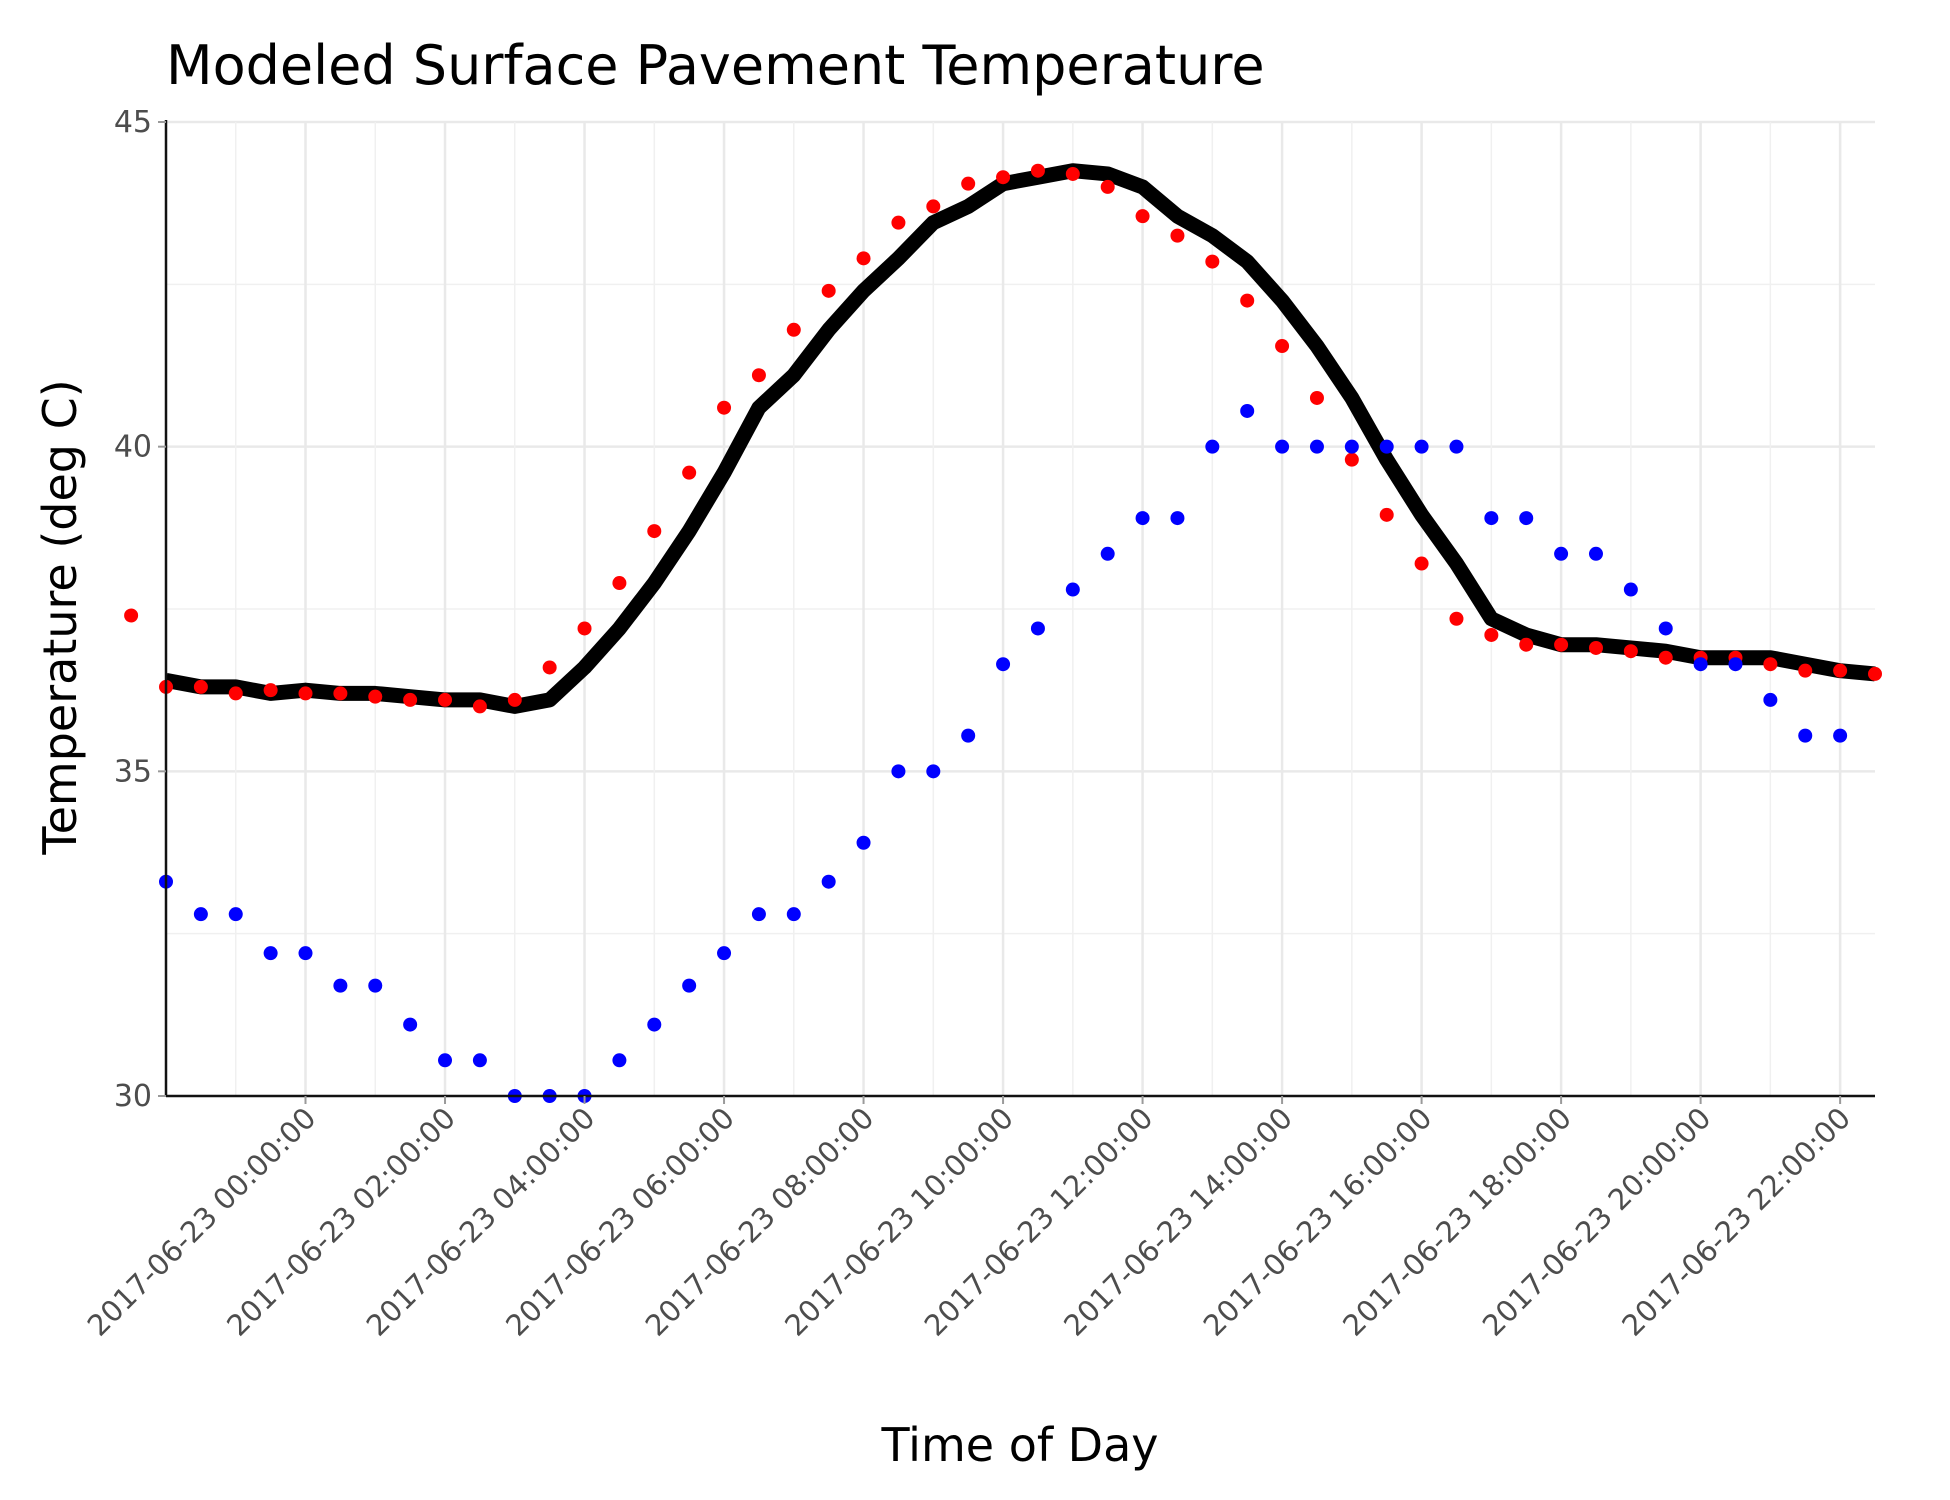  Describe the element at coordinates (760, 1222) in the screenshot. I see `x-tick-label: 2017-06-23 08:00:00` at that location.